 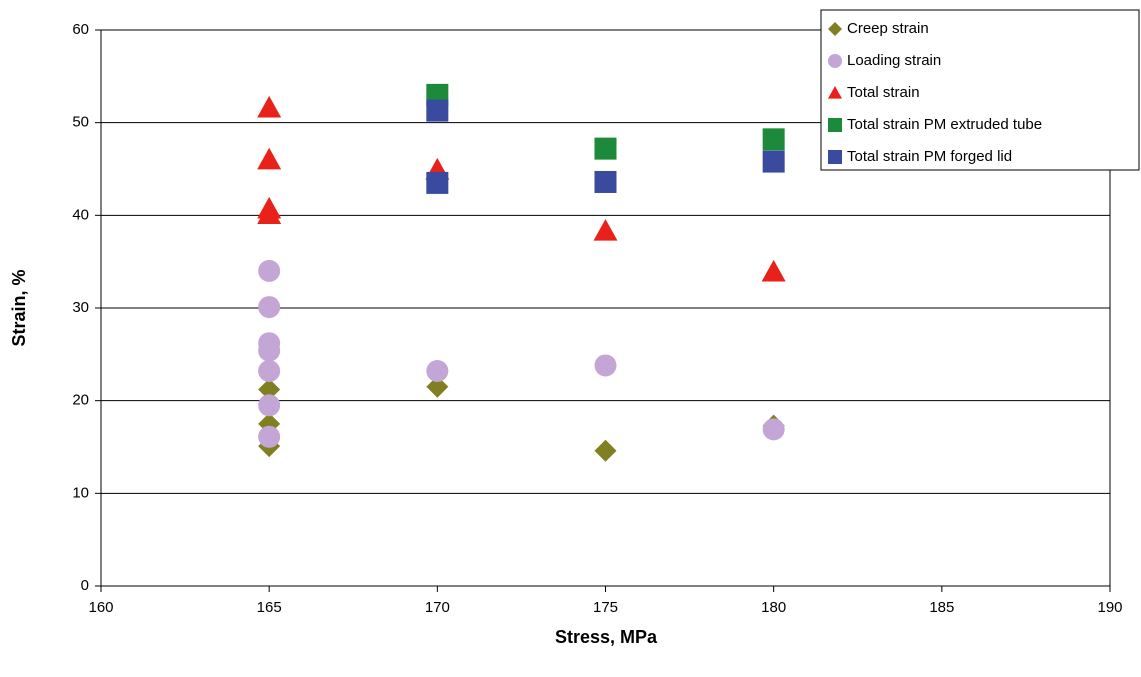 I want to click on x-axis-title: Stress, MPa, so click(x=606, y=637).